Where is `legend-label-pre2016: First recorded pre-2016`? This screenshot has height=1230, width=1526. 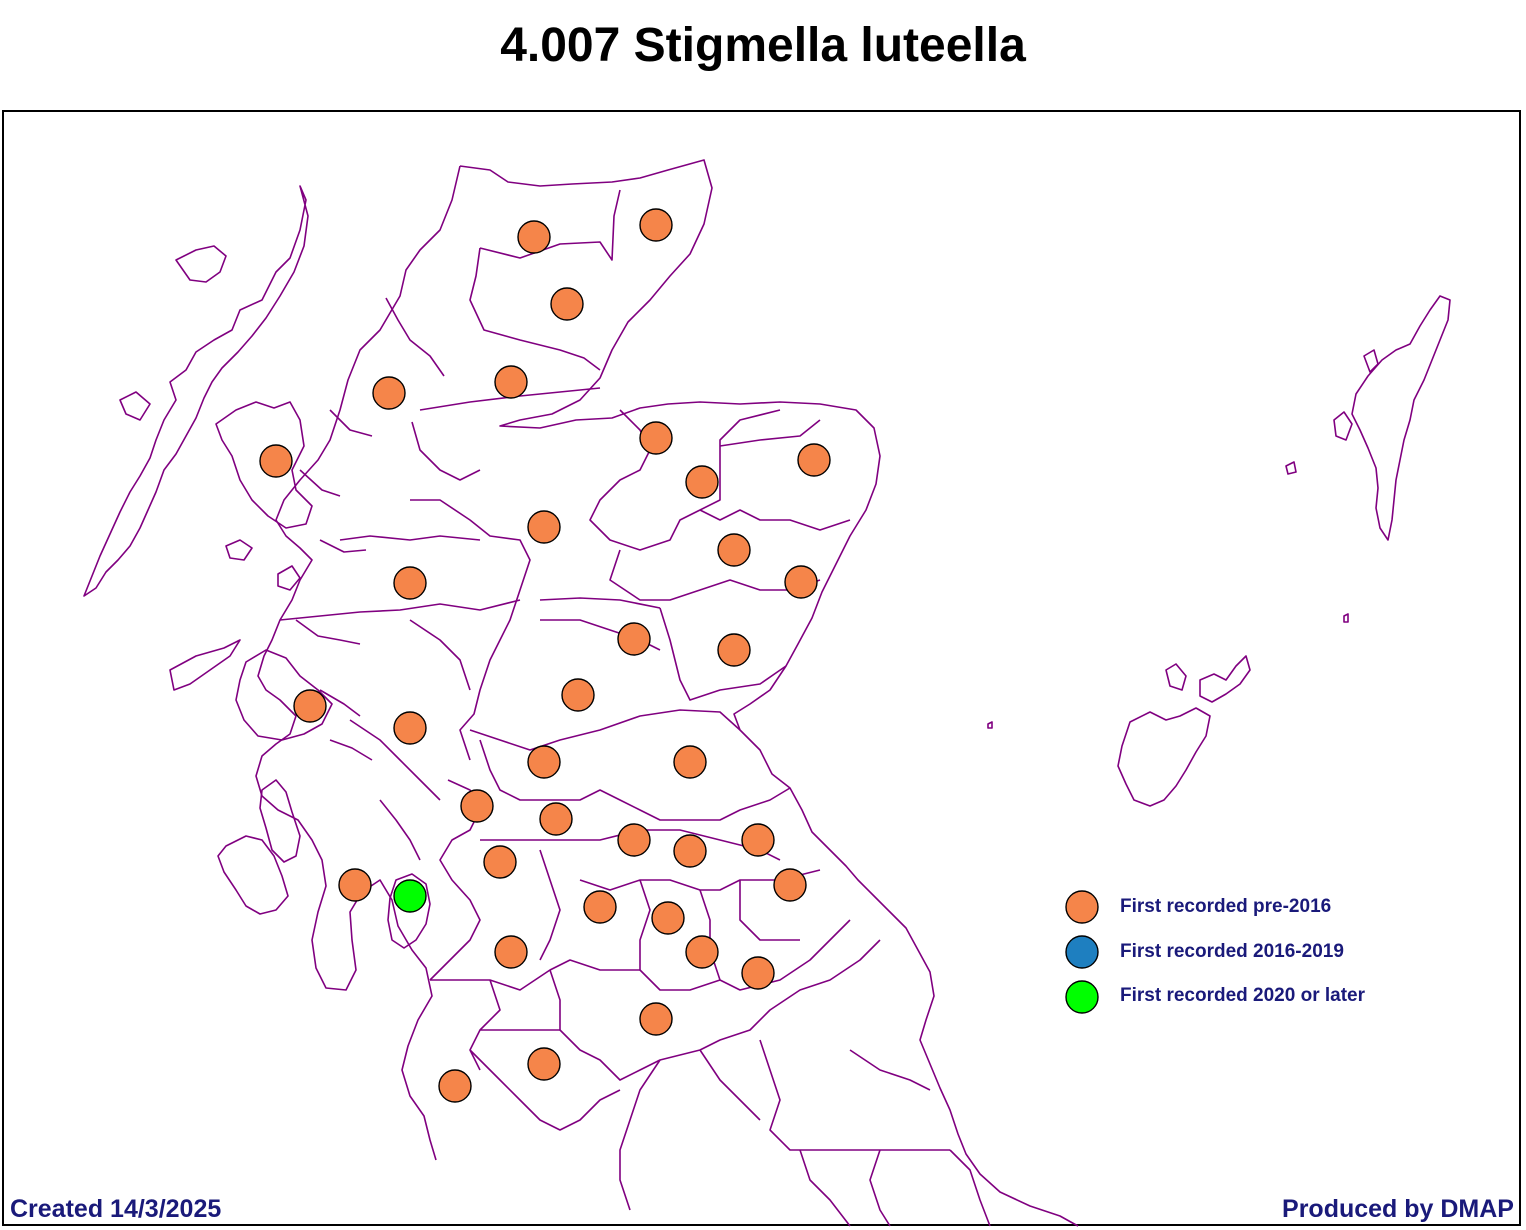
legend-label-pre2016: First recorded pre-2016 is located at coordinates (1225, 906).